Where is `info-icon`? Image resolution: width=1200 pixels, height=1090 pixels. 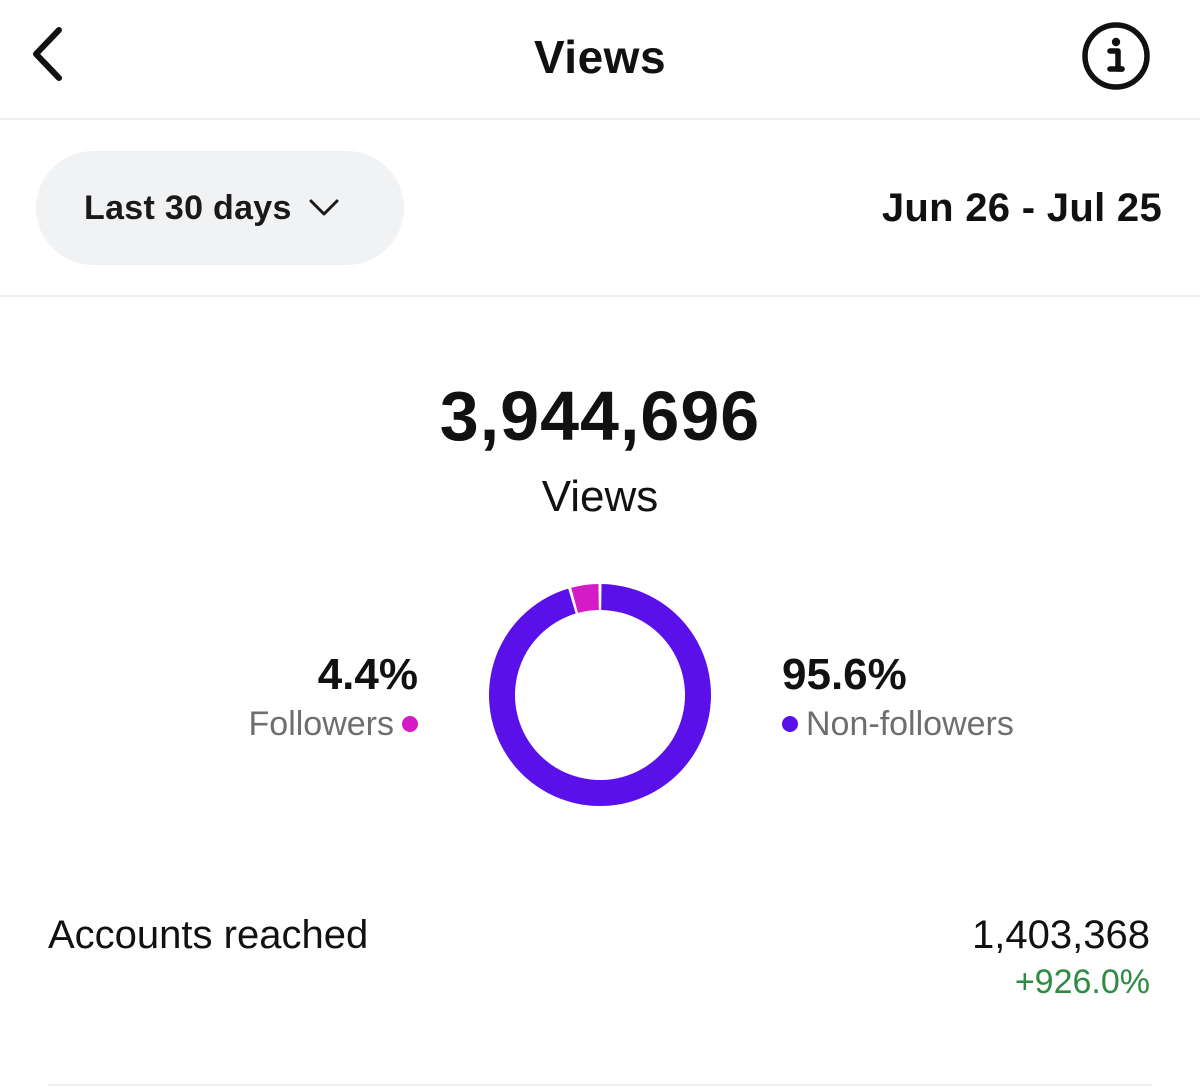 info-icon is located at coordinates (1116, 56).